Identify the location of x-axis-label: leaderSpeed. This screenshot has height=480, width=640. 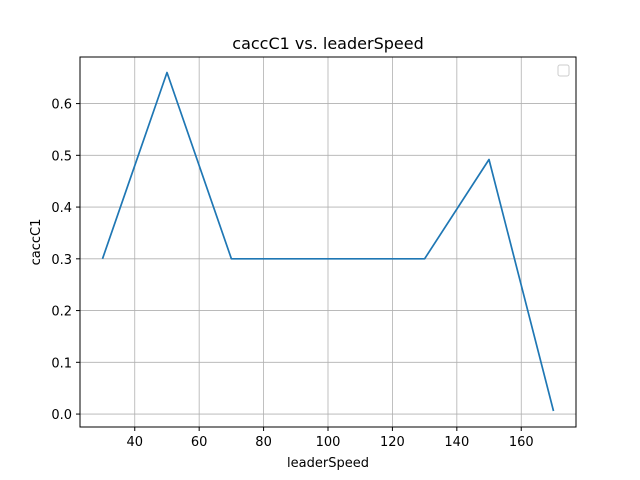
(328, 463).